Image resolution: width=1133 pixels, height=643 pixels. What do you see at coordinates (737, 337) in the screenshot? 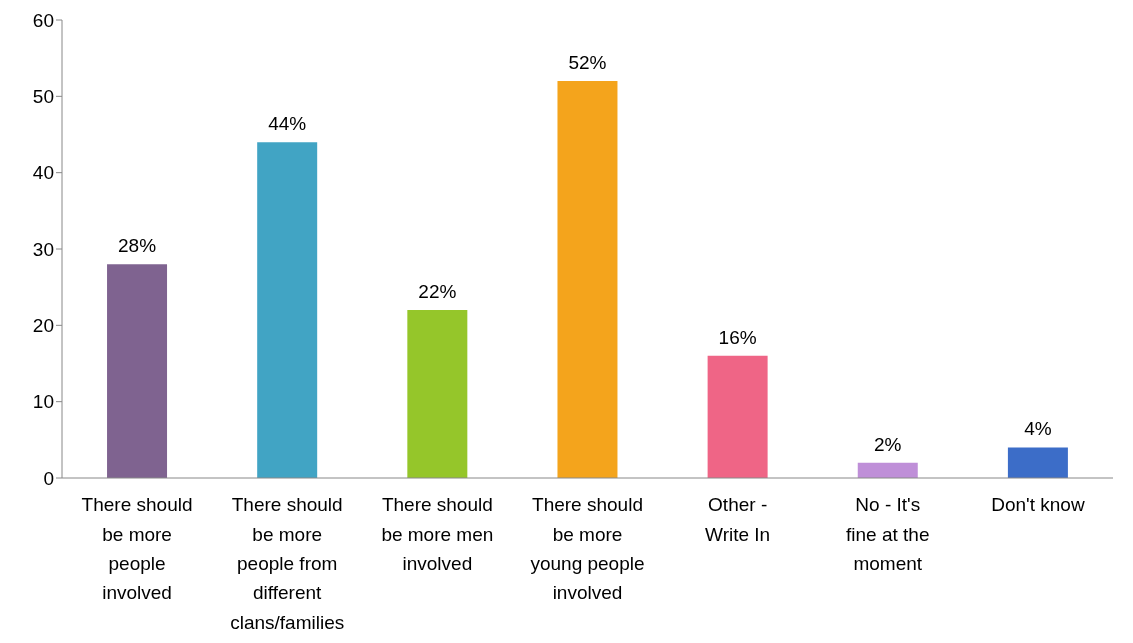
I see `data-label: 16%` at bounding box center [737, 337].